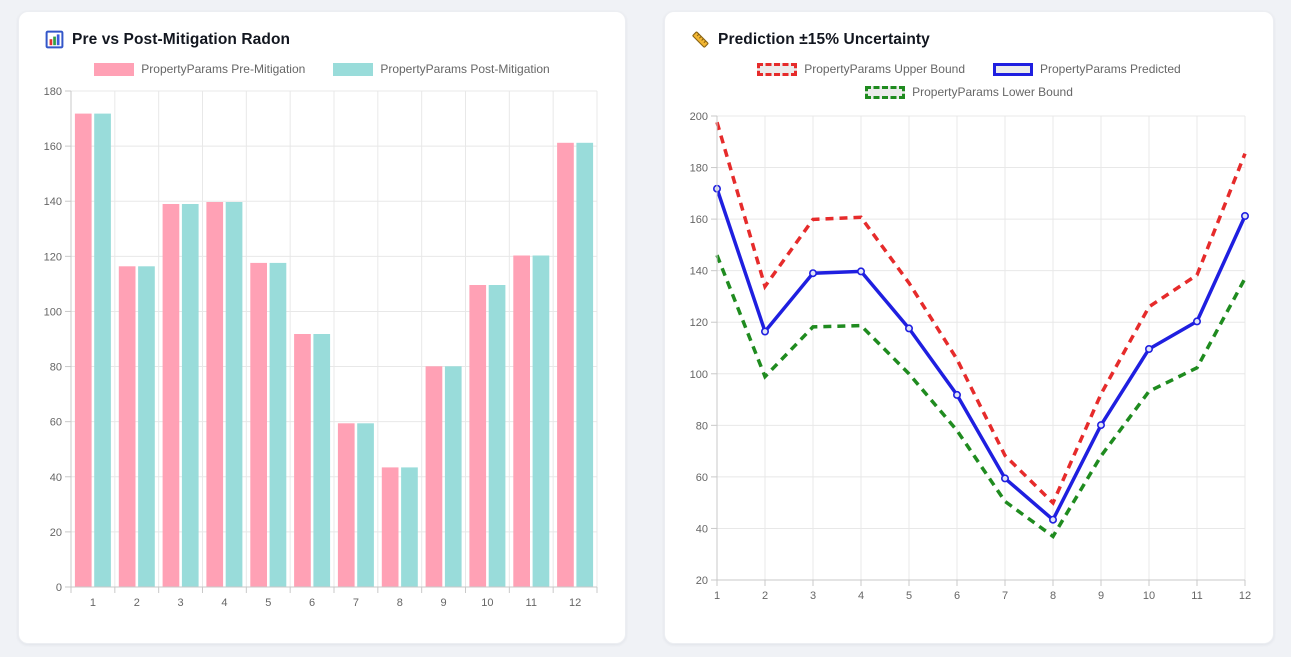 This screenshot has height=657, width=1291. Describe the element at coordinates (465, 69) in the screenshot. I see `legend-label-post-mitigation: PropertyParams Post-Mitigation` at that location.